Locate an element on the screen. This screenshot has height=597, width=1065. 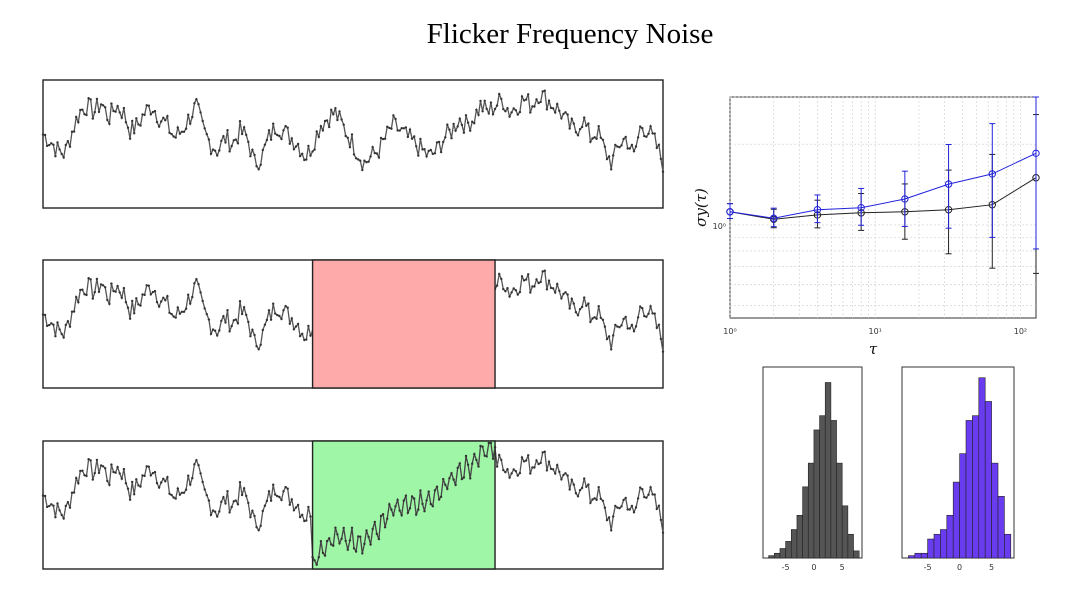
hist-tick-label: -5 is located at coordinates (786, 567).